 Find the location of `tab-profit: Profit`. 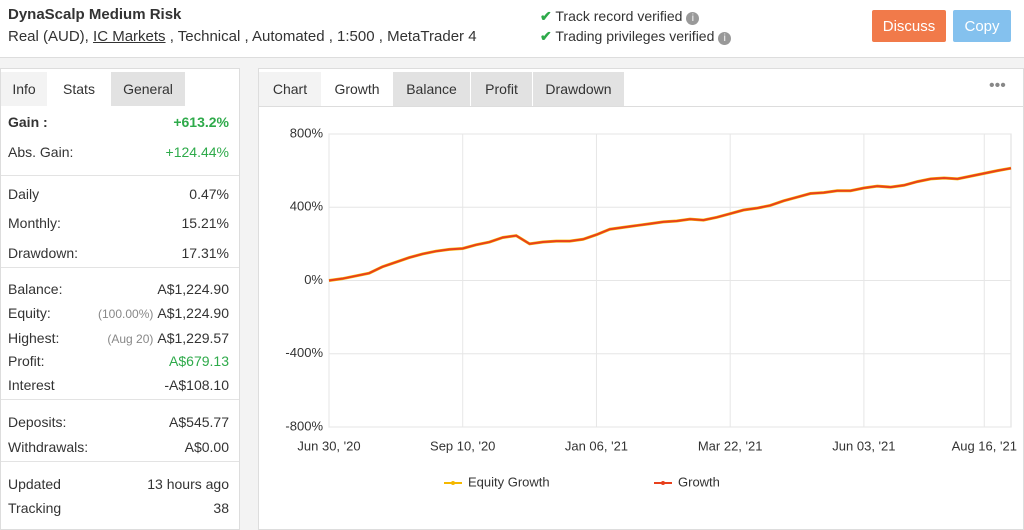

tab-profit: Profit is located at coordinates (501, 89).